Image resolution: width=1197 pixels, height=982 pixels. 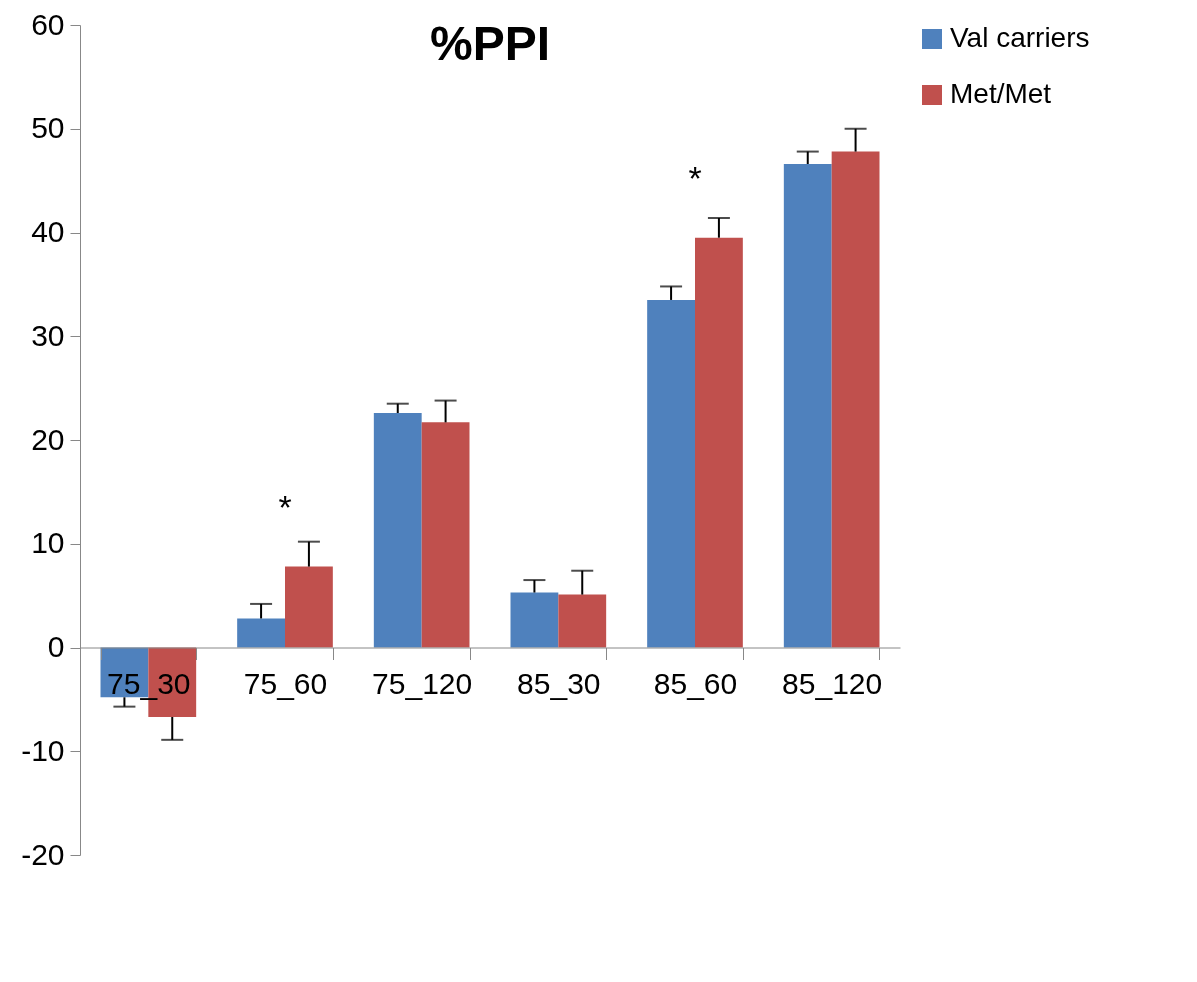 What do you see at coordinates (48, 335) in the screenshot?
I see `y-tick-label: 30` at bounding box center [48, 335].